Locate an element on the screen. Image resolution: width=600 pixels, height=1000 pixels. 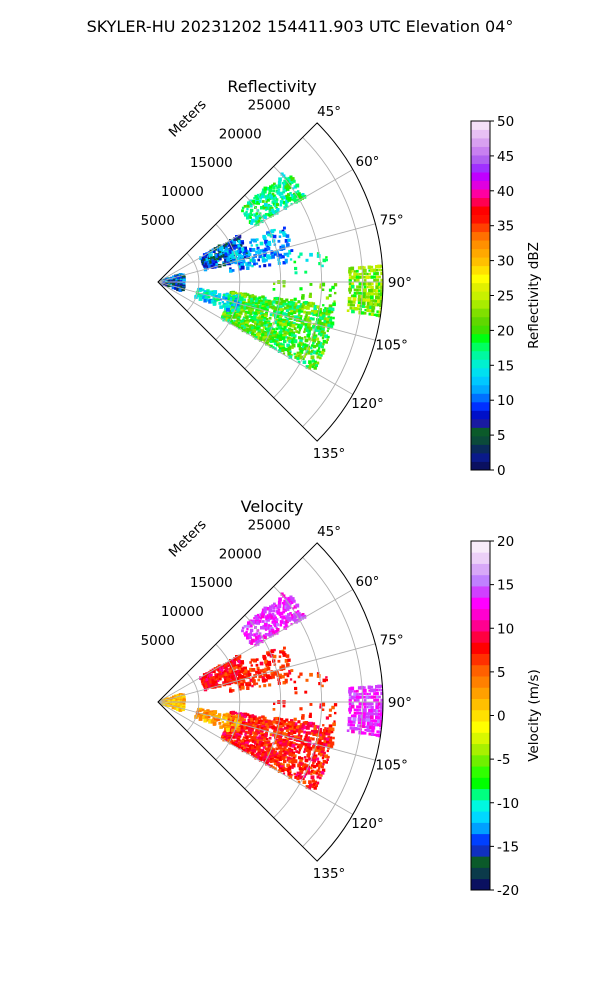
azimuth-tick-label: 60° is located at coordinates (368, 162).